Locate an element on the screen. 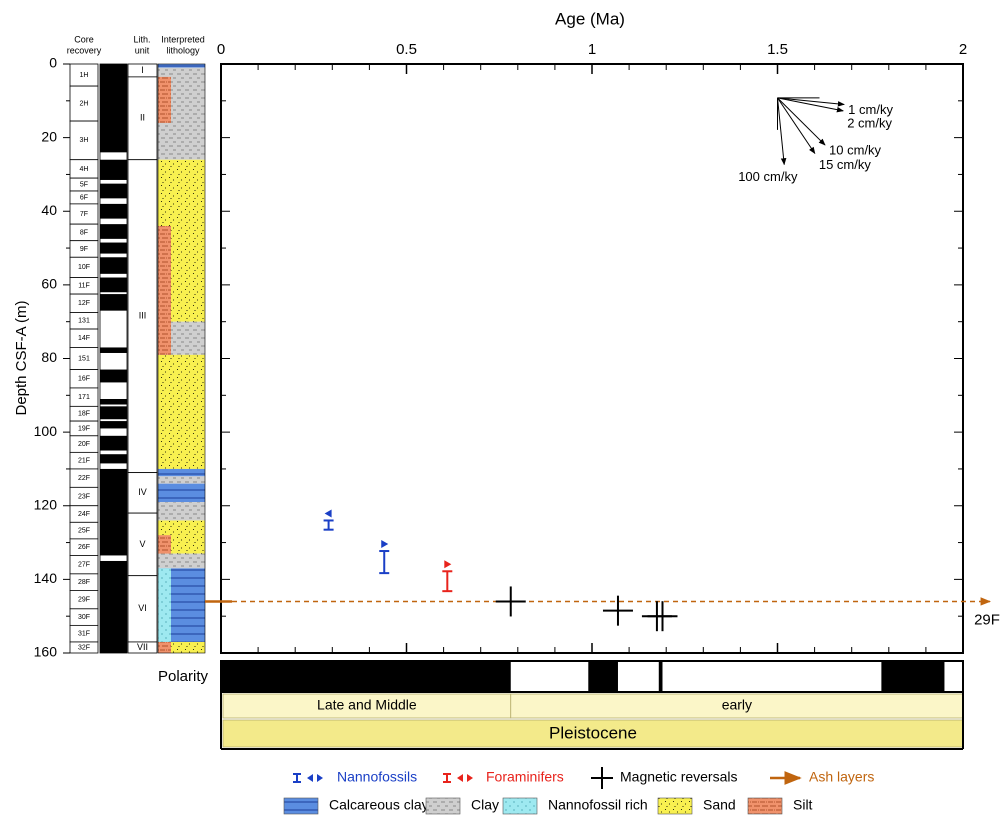 Image resolution: width=1005 pixels, height=818 pixels. core-label: 31F is located at coordinates (84, 634).